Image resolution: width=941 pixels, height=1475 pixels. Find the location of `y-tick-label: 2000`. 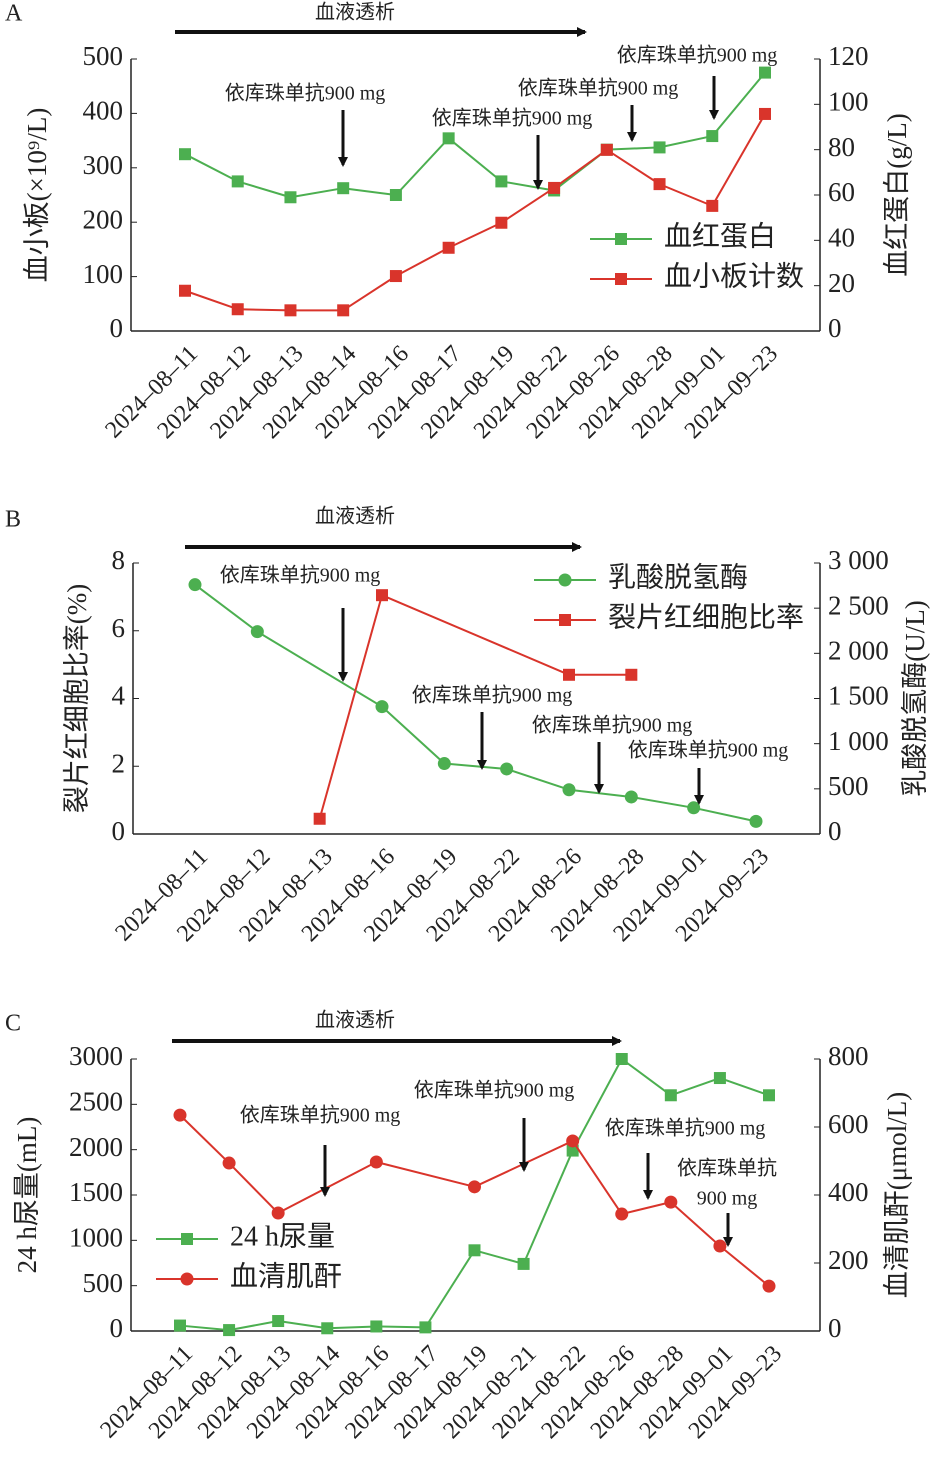

y-tick-label: 2000 is located at coordinates (96, 1147).